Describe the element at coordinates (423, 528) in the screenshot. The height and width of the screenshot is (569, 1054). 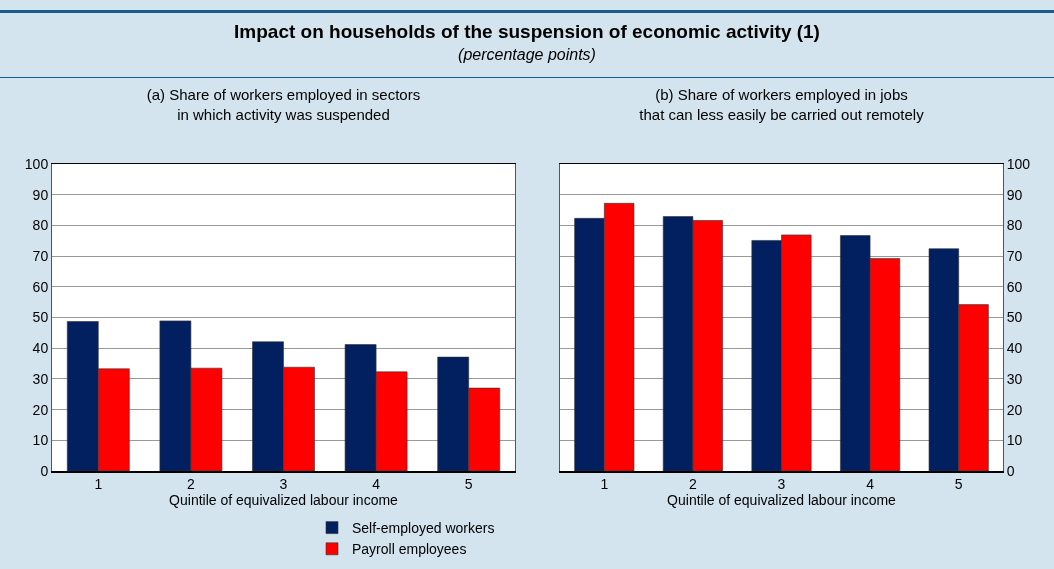
I see `legend-label: Self-employed workers` at that location.